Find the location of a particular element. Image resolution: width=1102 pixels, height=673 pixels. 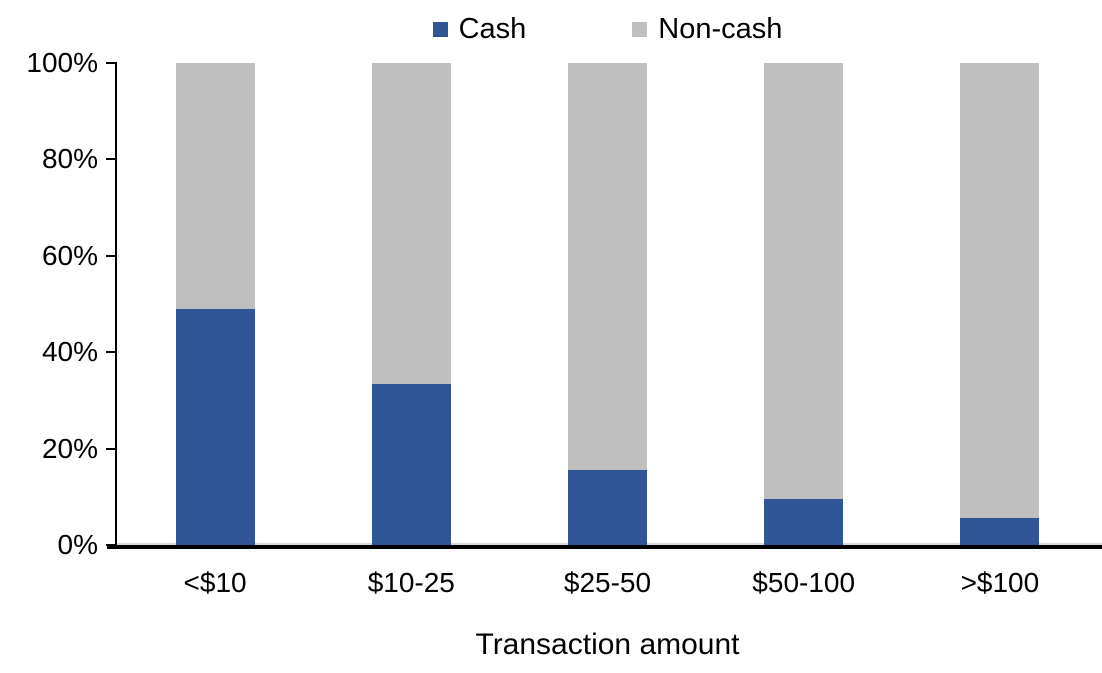

y-tick-label: 80% is located at coordinates (69, 159).